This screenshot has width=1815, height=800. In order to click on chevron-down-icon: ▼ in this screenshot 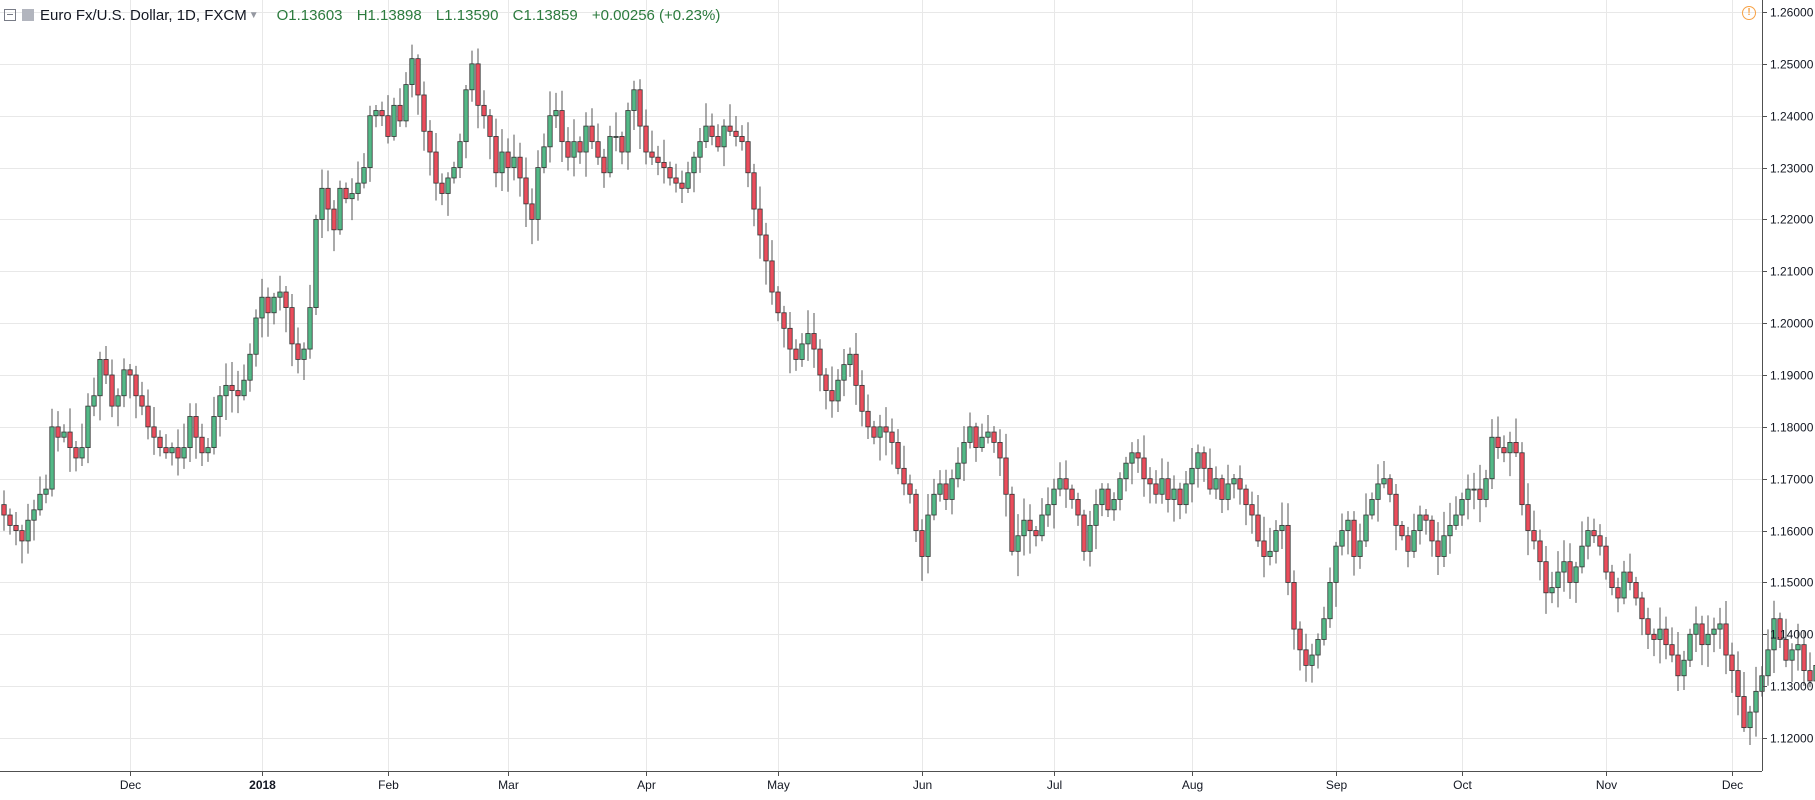, I will do `click(253, 15)`.